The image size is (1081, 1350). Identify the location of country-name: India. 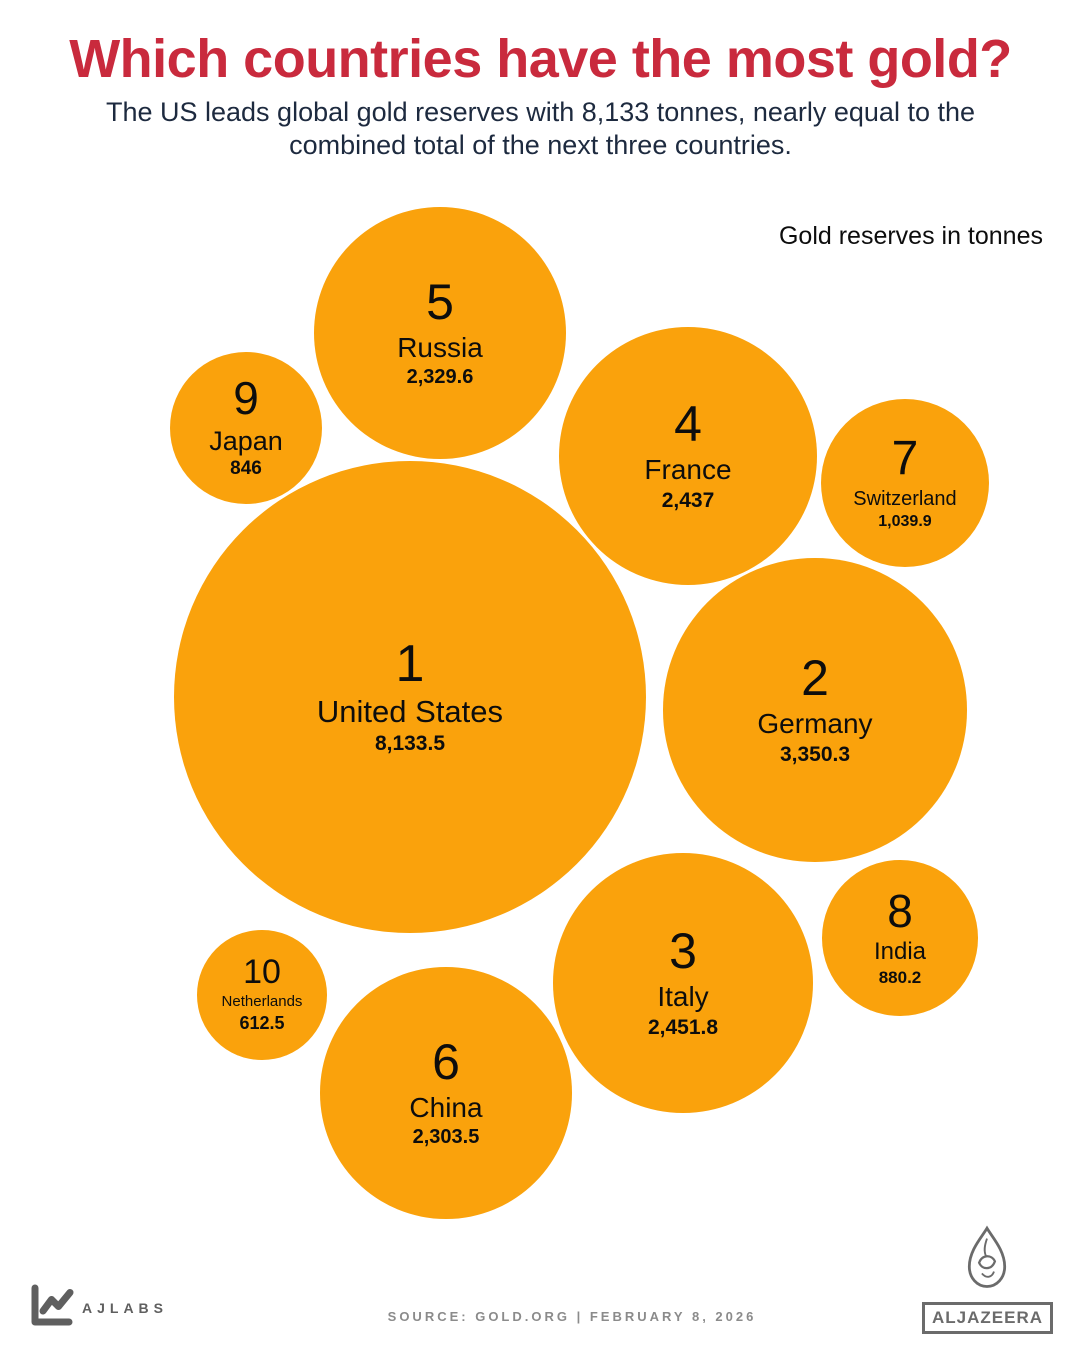
(900, 951).